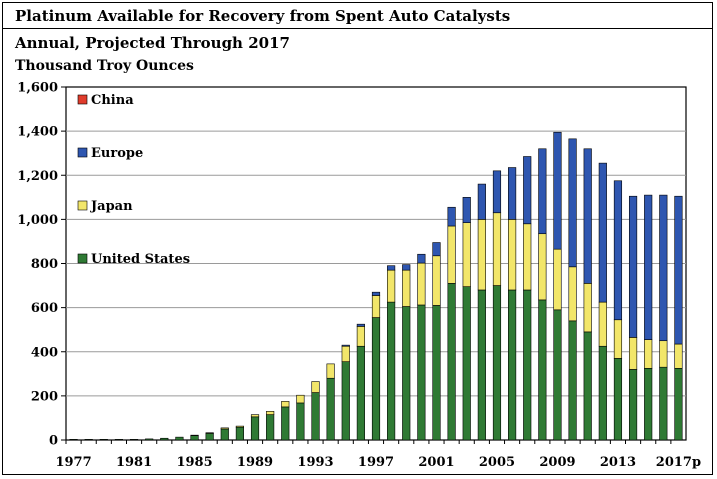  Describe the element at coordinates (140, 259) in the screenshot. I see `legend-label-united-states: United States` at that location.